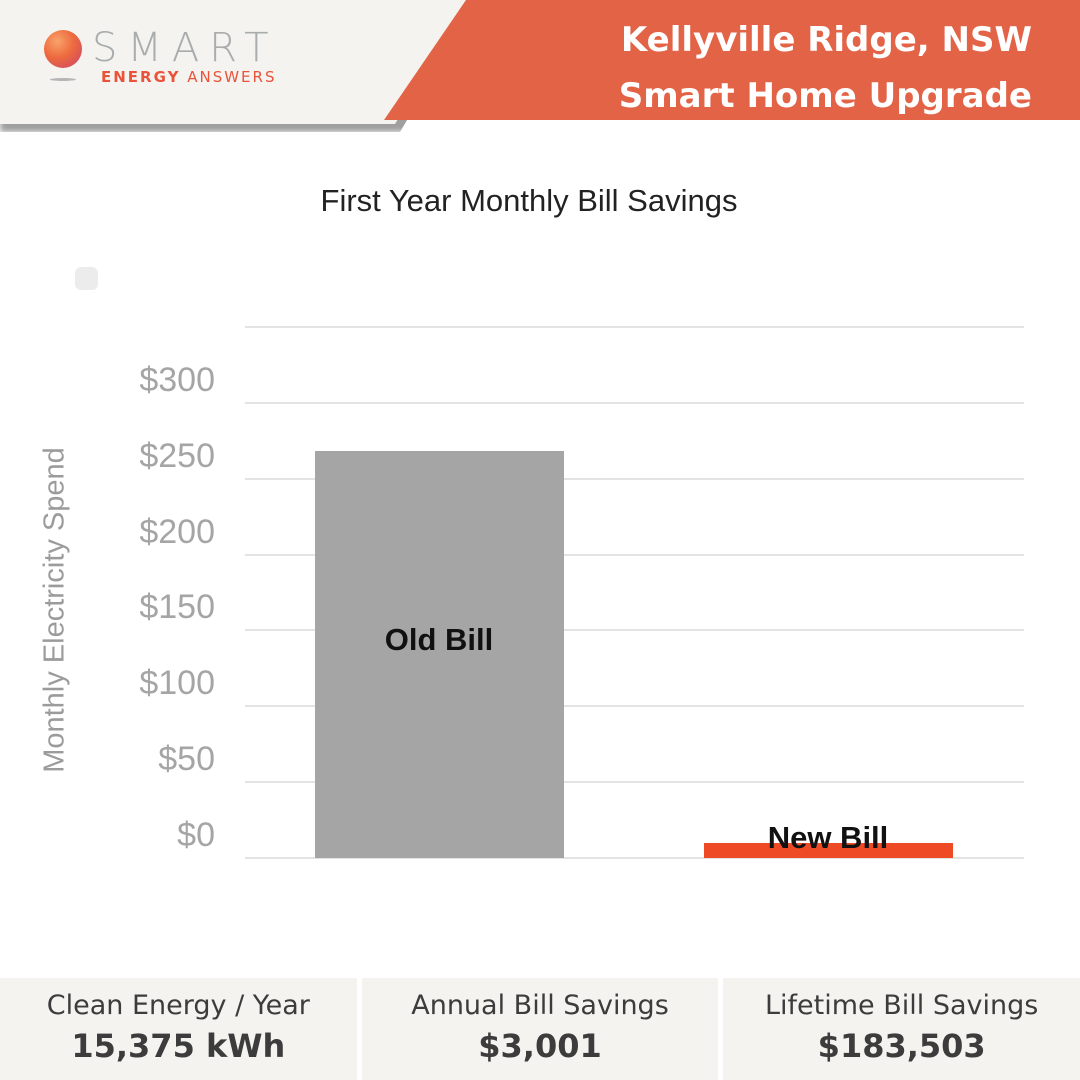 Image resolution: width=1080 pixels, height=1080 pixels. Describe the element at coordinates (177, 683) in the screenshot. I see `y-tick-label: $100` at that location.